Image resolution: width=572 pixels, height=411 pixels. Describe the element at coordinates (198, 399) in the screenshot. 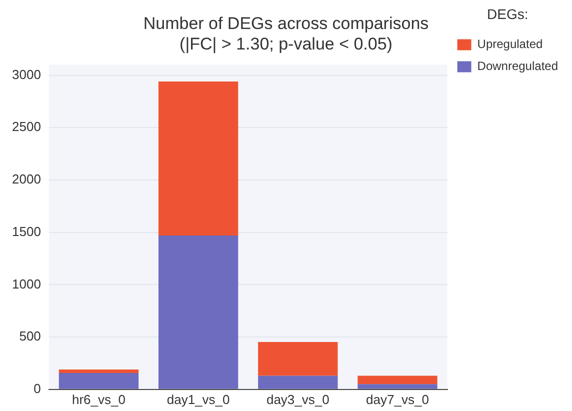

I see `x-tick-label: day1_vs_0` at that location.